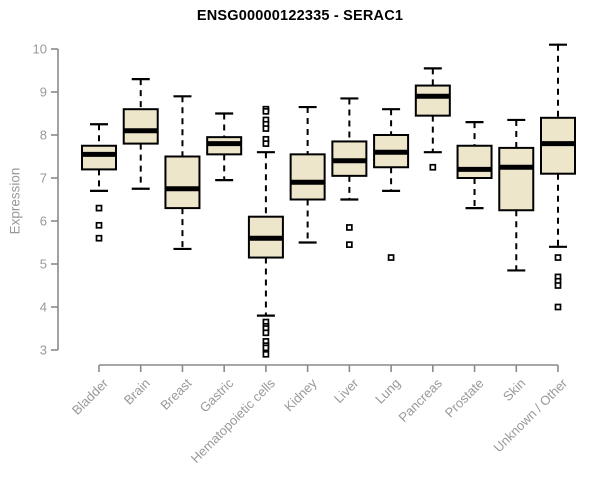  I want to click on x-tick-label-gastric: Gastric, so click(217, 395).